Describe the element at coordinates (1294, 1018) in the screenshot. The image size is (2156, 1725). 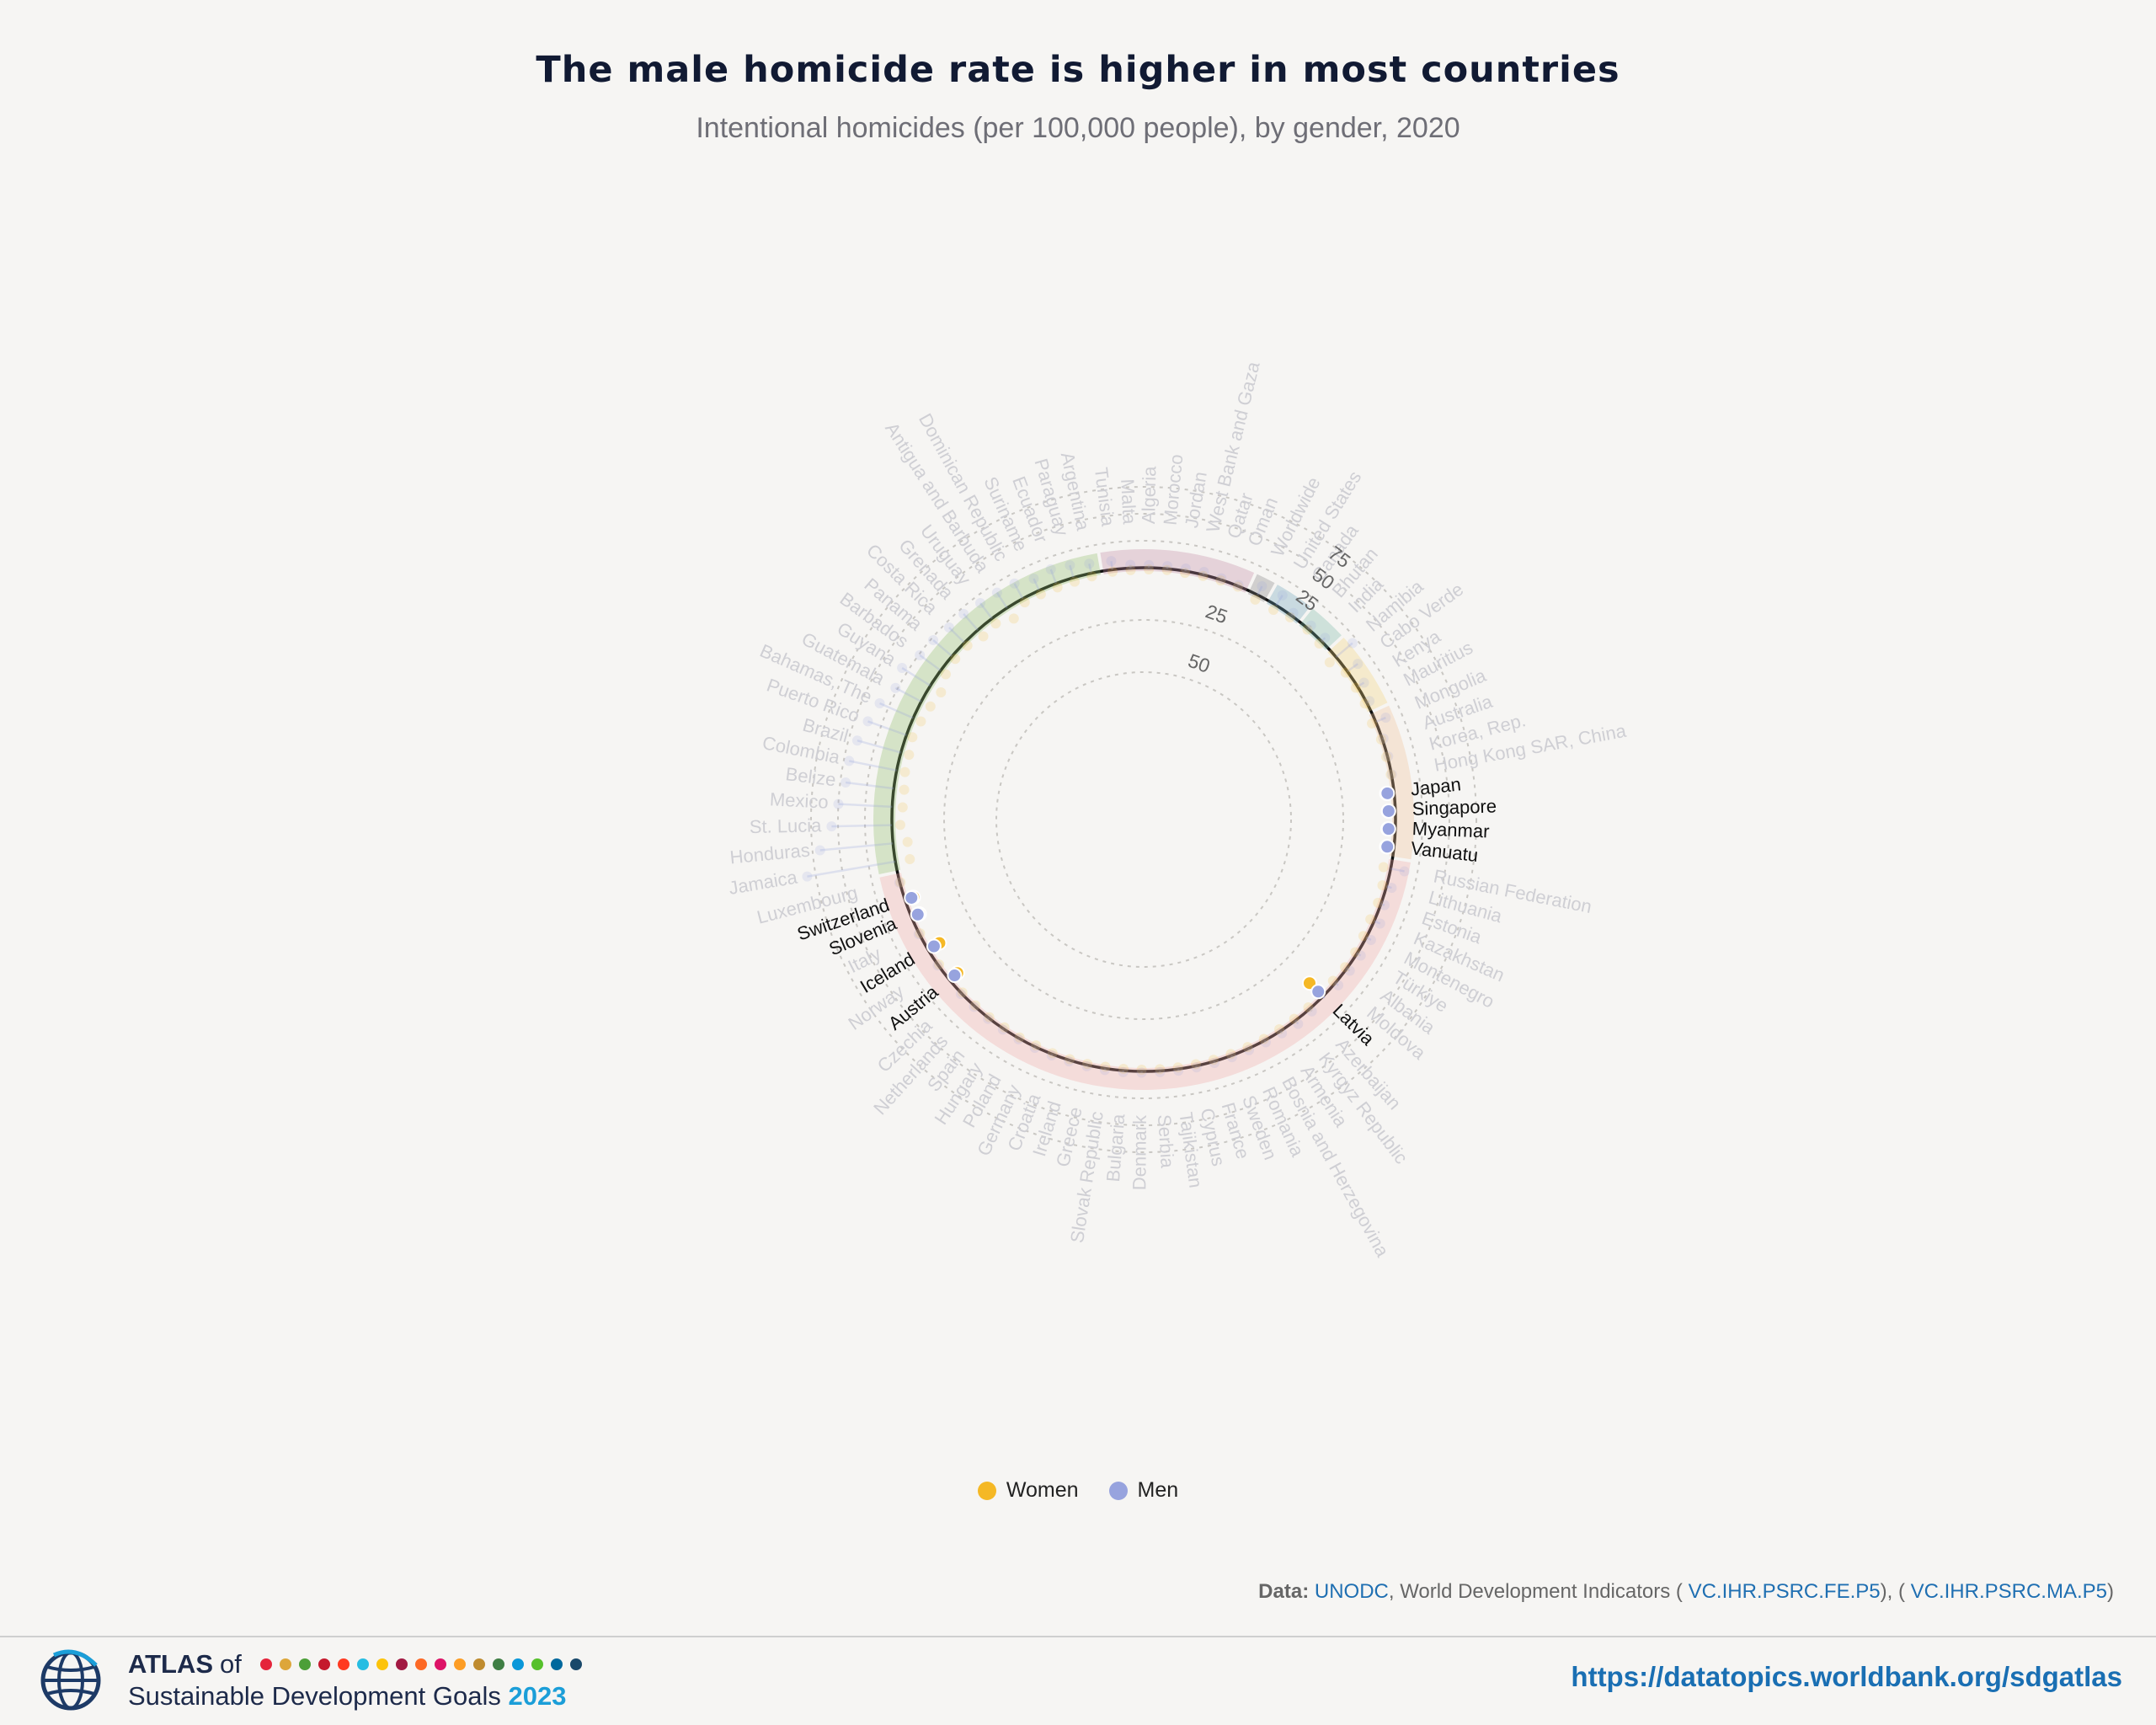
I see `dot-women-europe-central-asia-kyrgyz-republic` at that location.